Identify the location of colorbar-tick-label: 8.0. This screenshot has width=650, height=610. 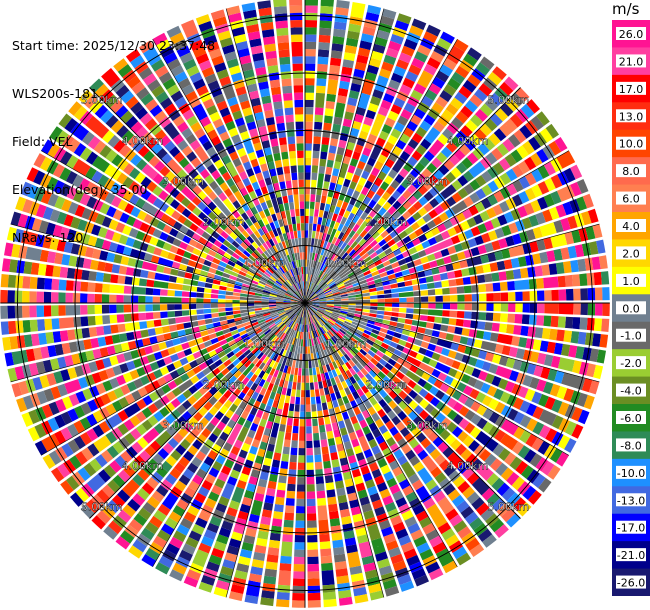
(631, 171).